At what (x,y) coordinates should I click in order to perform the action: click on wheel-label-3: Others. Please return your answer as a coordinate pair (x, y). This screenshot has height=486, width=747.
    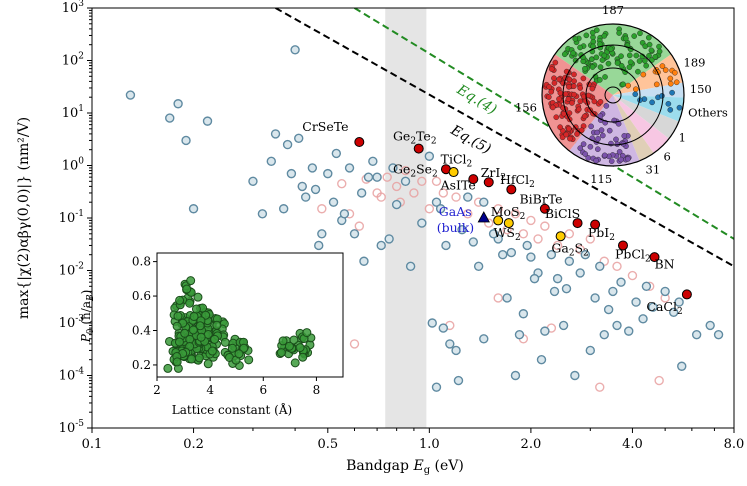
    Looking at the image, I should click on (708, 113).